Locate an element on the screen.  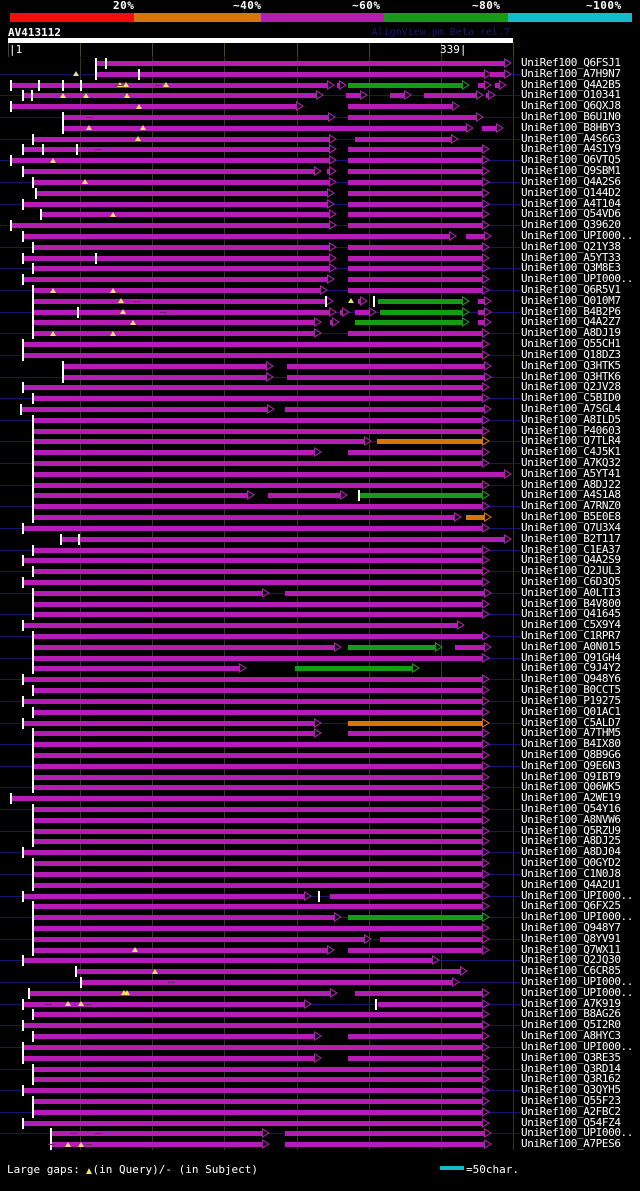
hit-accession-label: UniRef100_Q06WK5 is located at coordinates (571, 787).